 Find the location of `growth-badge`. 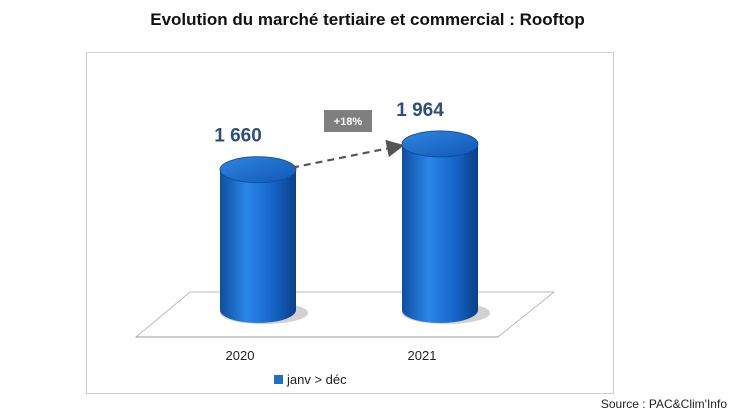

growth-badge is located at coordinates (348, 121).